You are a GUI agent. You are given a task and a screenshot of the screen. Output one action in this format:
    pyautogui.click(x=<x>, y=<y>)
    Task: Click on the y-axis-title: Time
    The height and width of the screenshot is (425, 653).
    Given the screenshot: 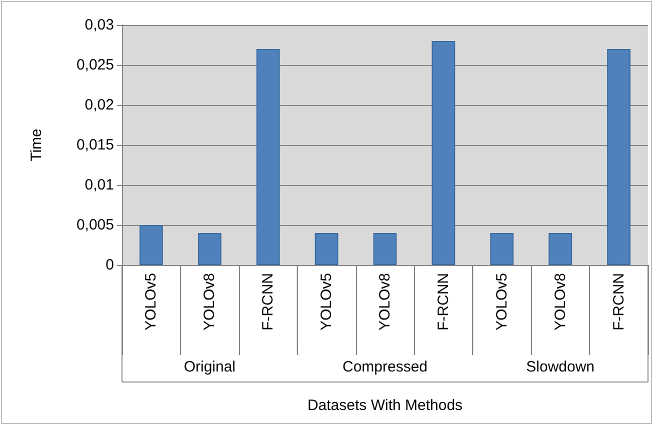 What is the action you would take?
    pyautogui.click(x=36, y=145)
    